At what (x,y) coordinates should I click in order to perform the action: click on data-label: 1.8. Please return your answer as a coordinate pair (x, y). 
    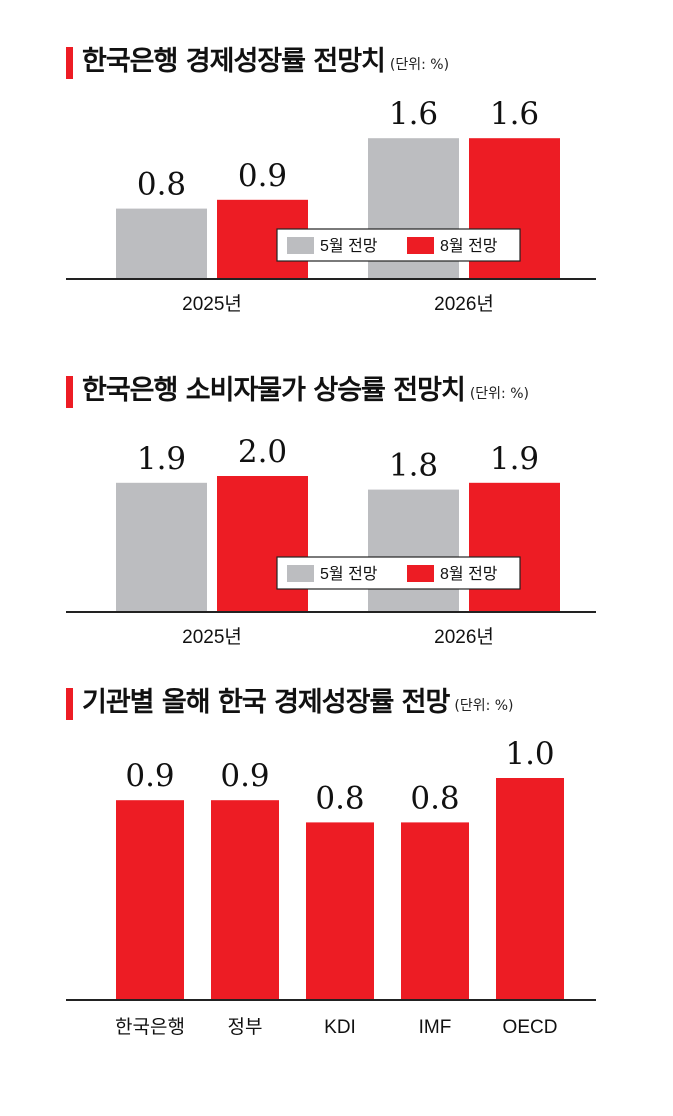
    Looking at the image, I should click on (413, 466).